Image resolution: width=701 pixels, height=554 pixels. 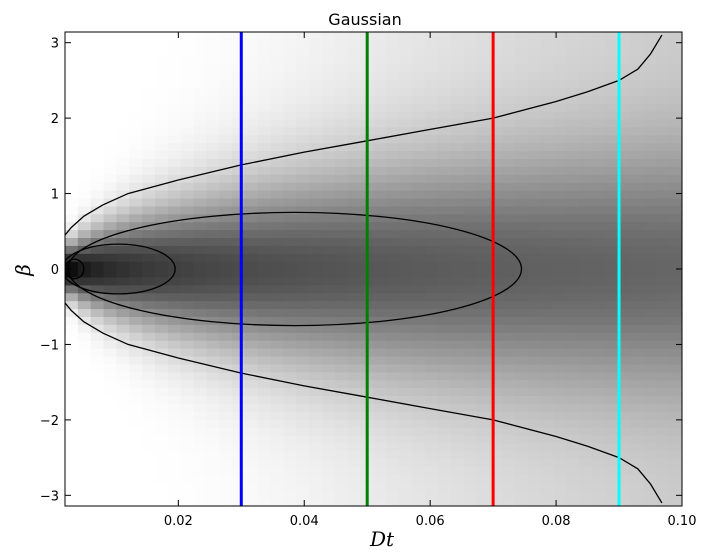 I want to click on x-tick-label: 0.08, so click(x=556, y=521).